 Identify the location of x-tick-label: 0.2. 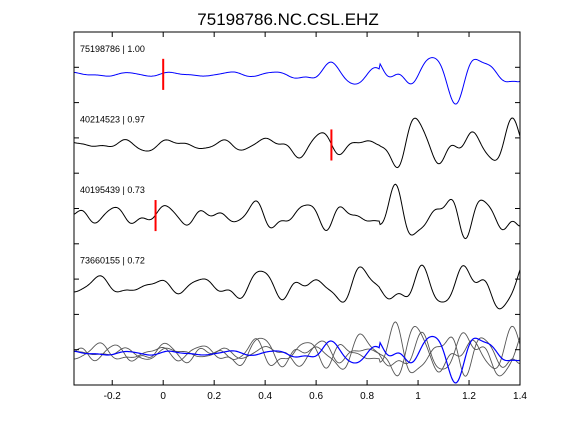
(214, 396).